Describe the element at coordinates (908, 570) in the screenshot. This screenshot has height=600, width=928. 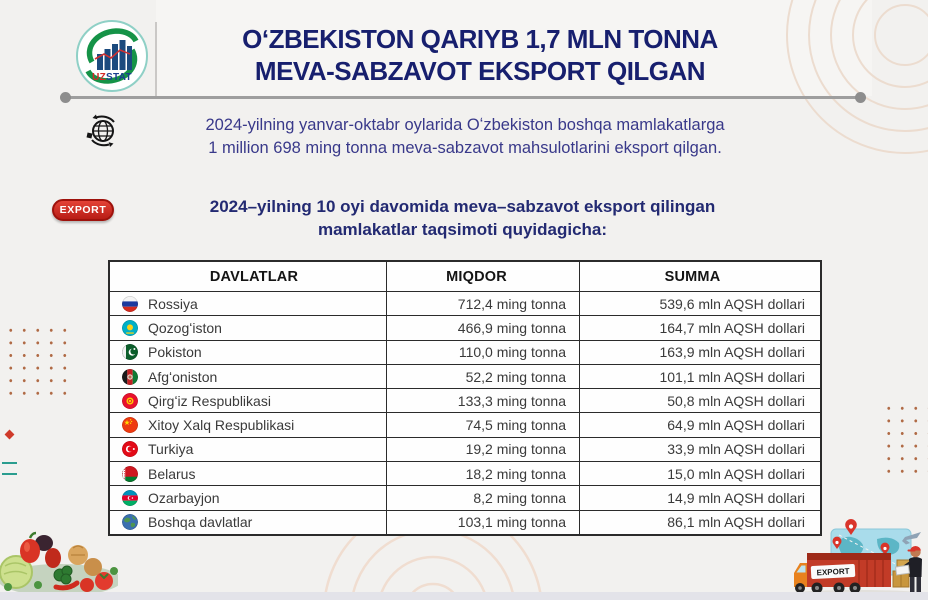
I see `worker-figure` at that location.